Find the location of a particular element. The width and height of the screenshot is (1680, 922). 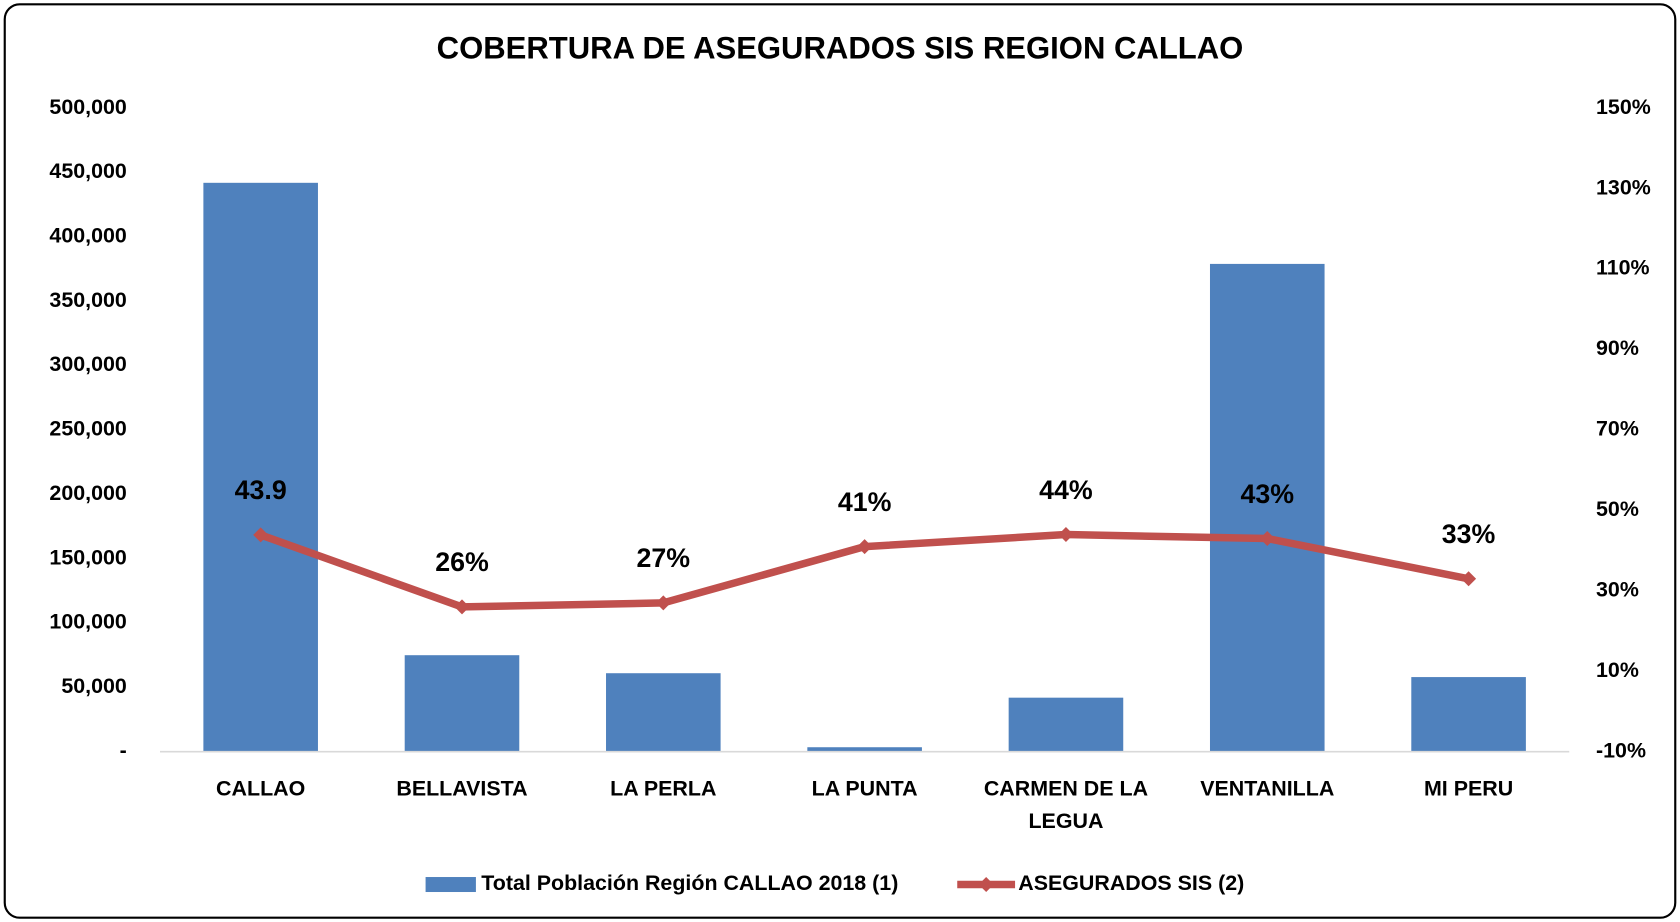

x-label-box: MI PERU is located at coordinates (1468, 789).